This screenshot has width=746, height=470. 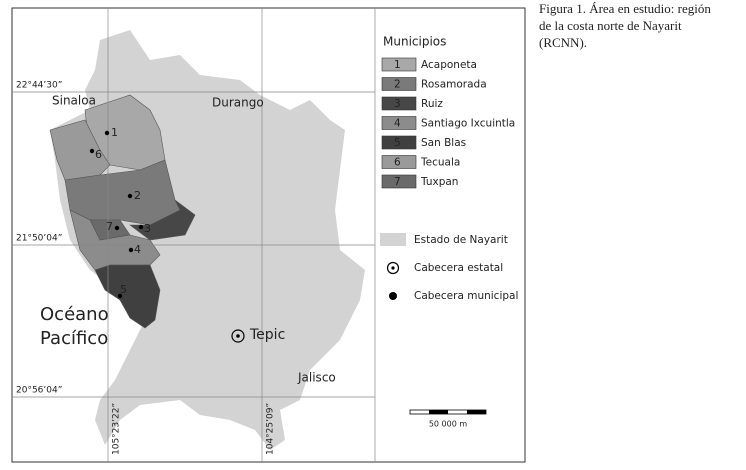 I want to click on municipal-seats: 1 6 2 7 3 4 5, so click(x=120, y=212).